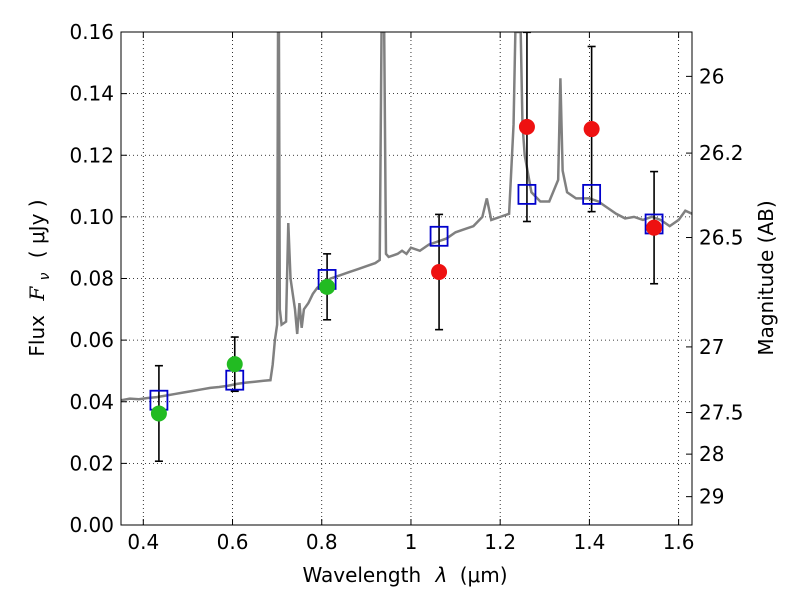 Image resolution: width=800 pixels, height=600 pixels. Describe the element at coordinates (91, 217) in the screenshot. I see `y-tick-label: 0.10` at that location.